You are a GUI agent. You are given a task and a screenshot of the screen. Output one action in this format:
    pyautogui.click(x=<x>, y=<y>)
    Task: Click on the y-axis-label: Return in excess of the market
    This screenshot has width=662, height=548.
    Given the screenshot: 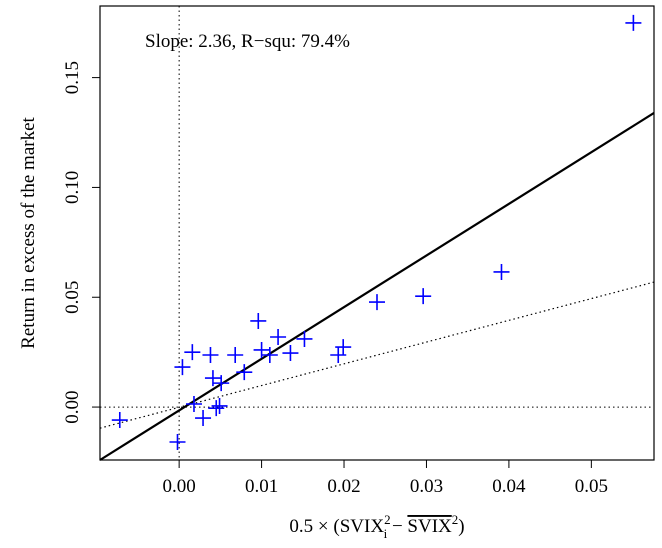 What is the action you would take?
    pyautogui.click(x=28, y=232)
    